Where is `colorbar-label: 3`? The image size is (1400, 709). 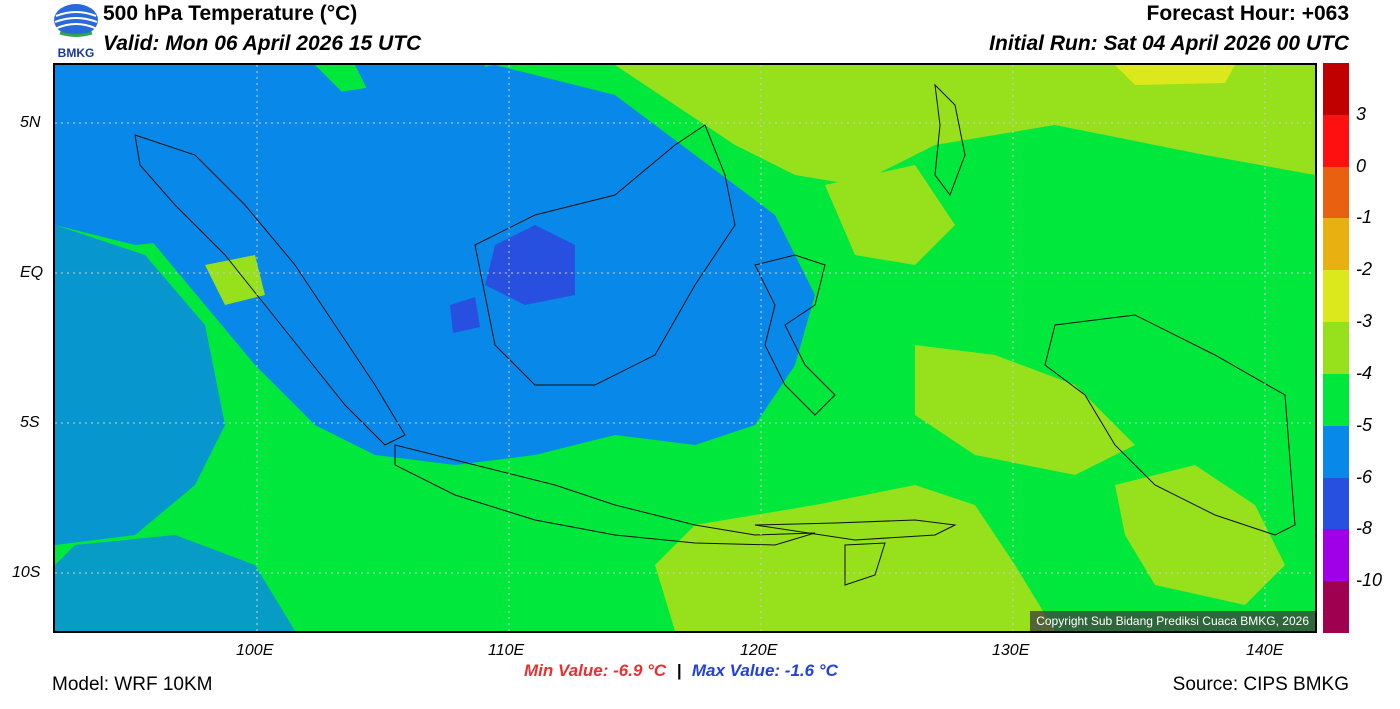
colorbar-label: 3 is located at coordinates (1361, 113).